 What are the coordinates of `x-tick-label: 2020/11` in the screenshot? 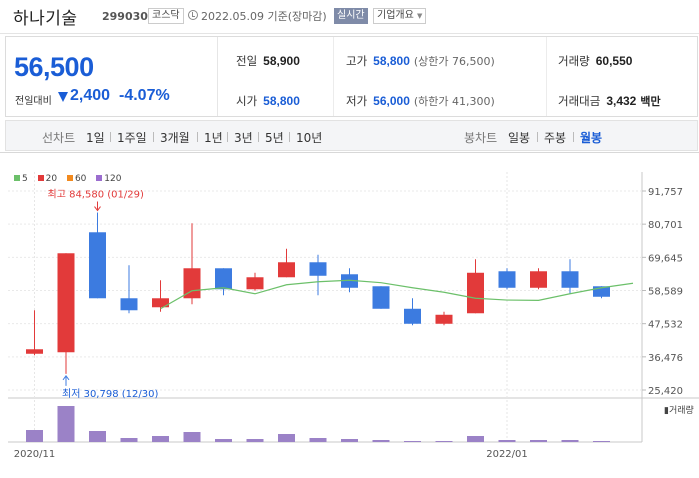 It's located at (35, 454).